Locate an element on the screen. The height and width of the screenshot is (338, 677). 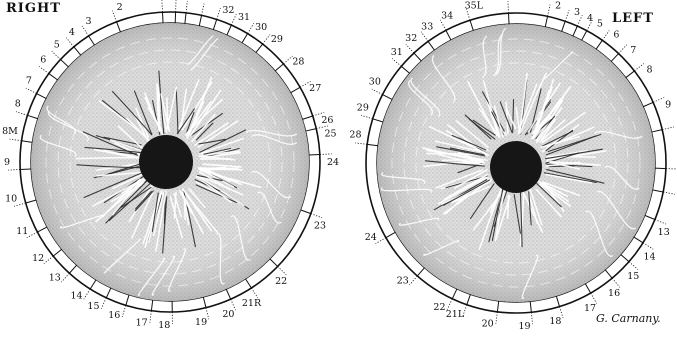
zone-label: 22 is located at coordinates (439, 307).